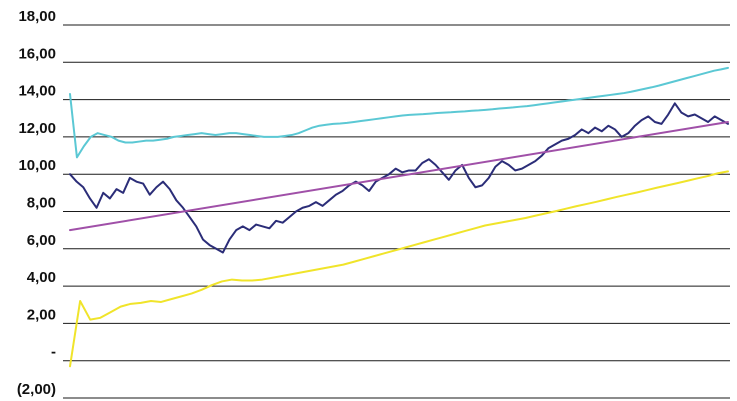 This screenshot has height=401, width=737. Describe the element at coordinates (36, 389) in the screenshot. I see `y-tick-label: (2,00)` at that location.